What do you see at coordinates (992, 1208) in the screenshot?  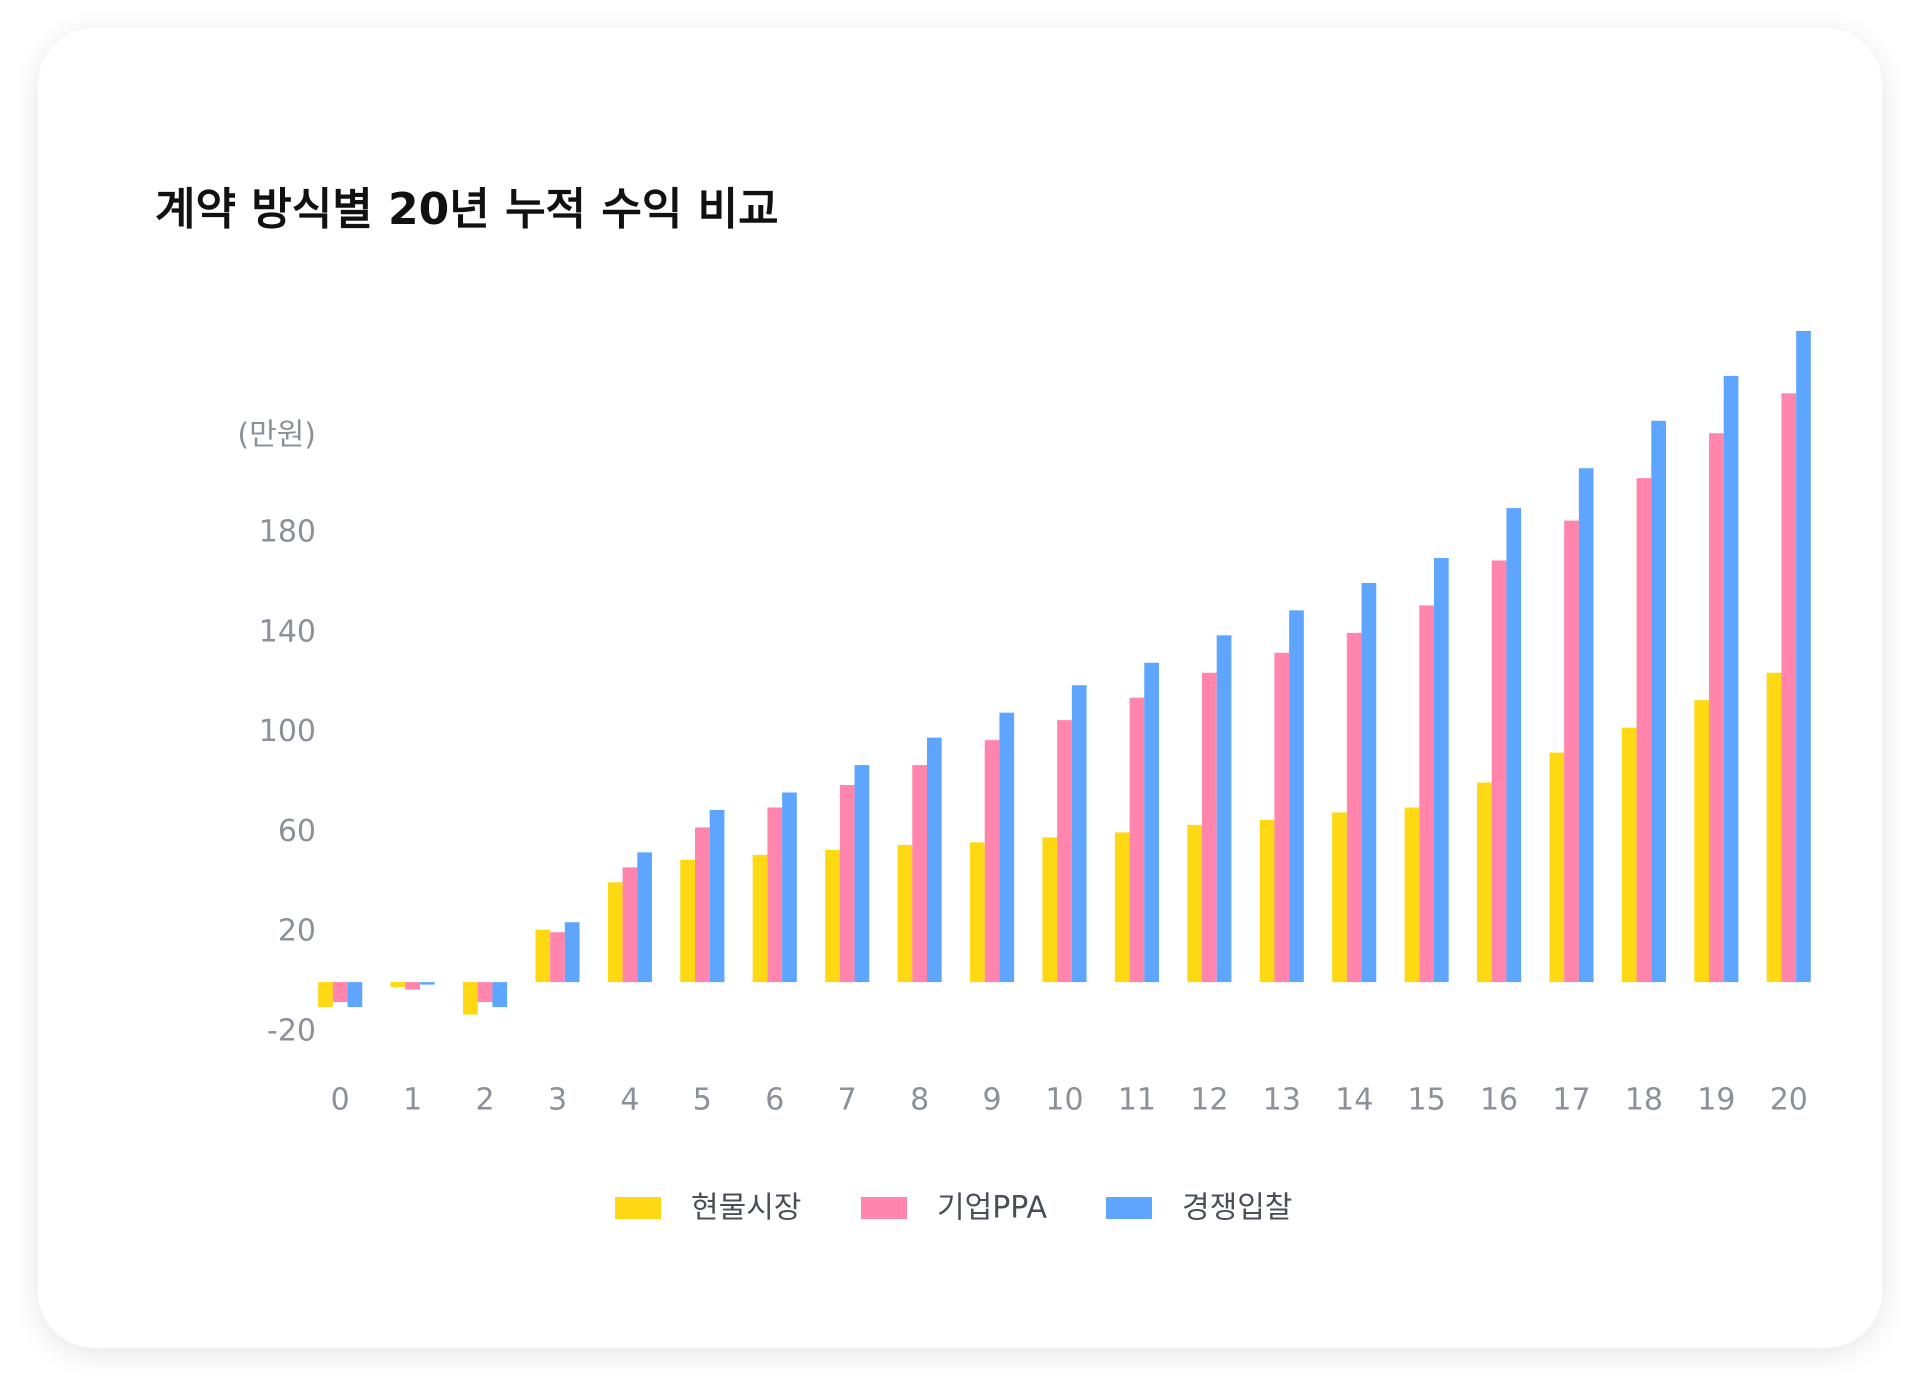 I see `legend-label: 기업PPA` at bounding box center [992, 1208].